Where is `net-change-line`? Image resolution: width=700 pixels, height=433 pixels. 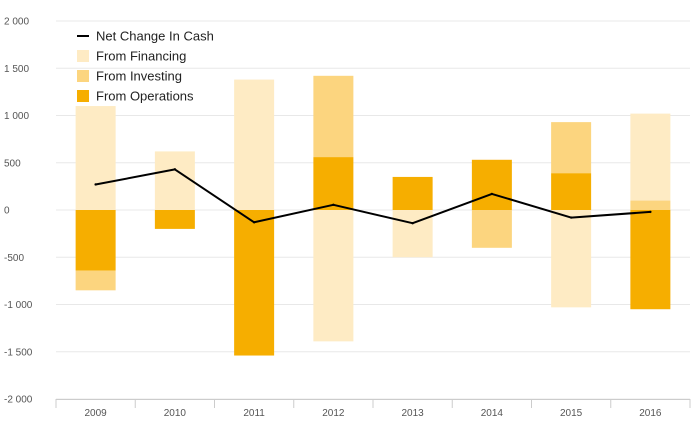
net-change-line is located at coordinates (373, 196).